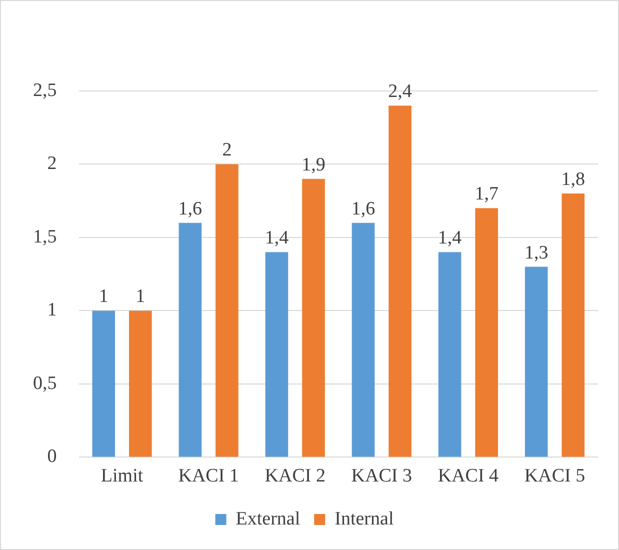  What do you see at coordinates (364, 519) in the screenshot?
I see `legend-label: Internal` at bounding box center [364, 519].